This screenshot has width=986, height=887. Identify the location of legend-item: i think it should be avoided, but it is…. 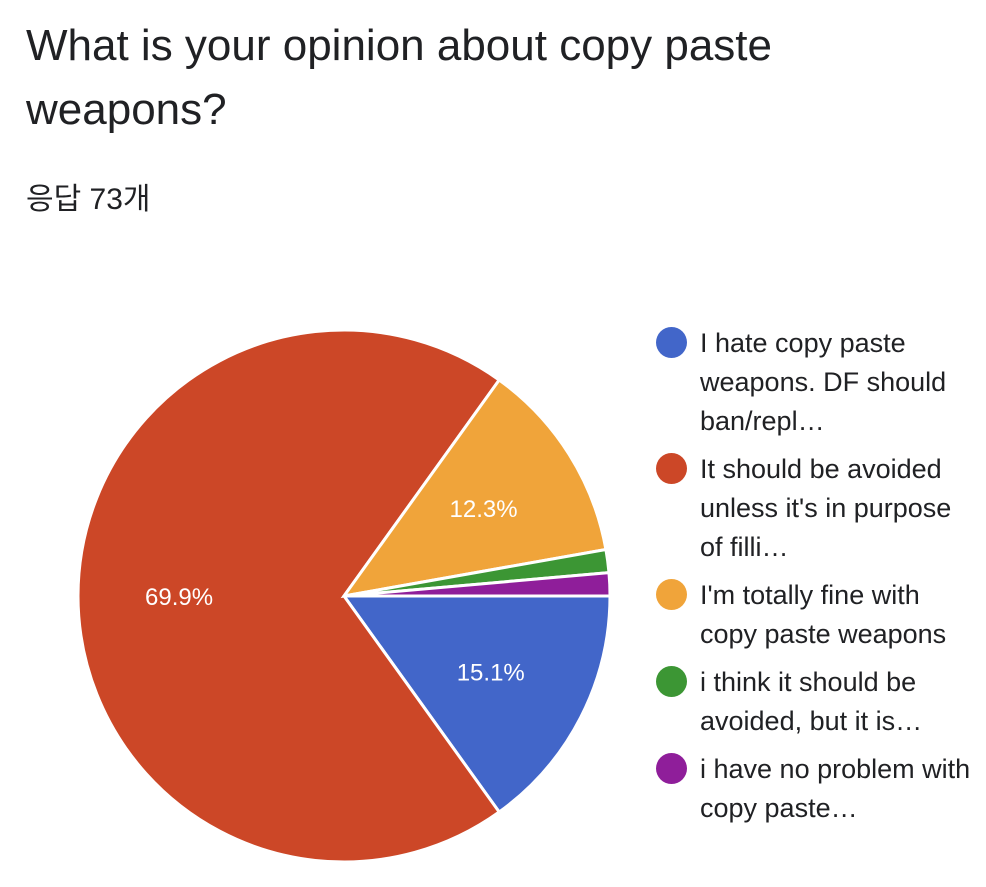
(816, 702).